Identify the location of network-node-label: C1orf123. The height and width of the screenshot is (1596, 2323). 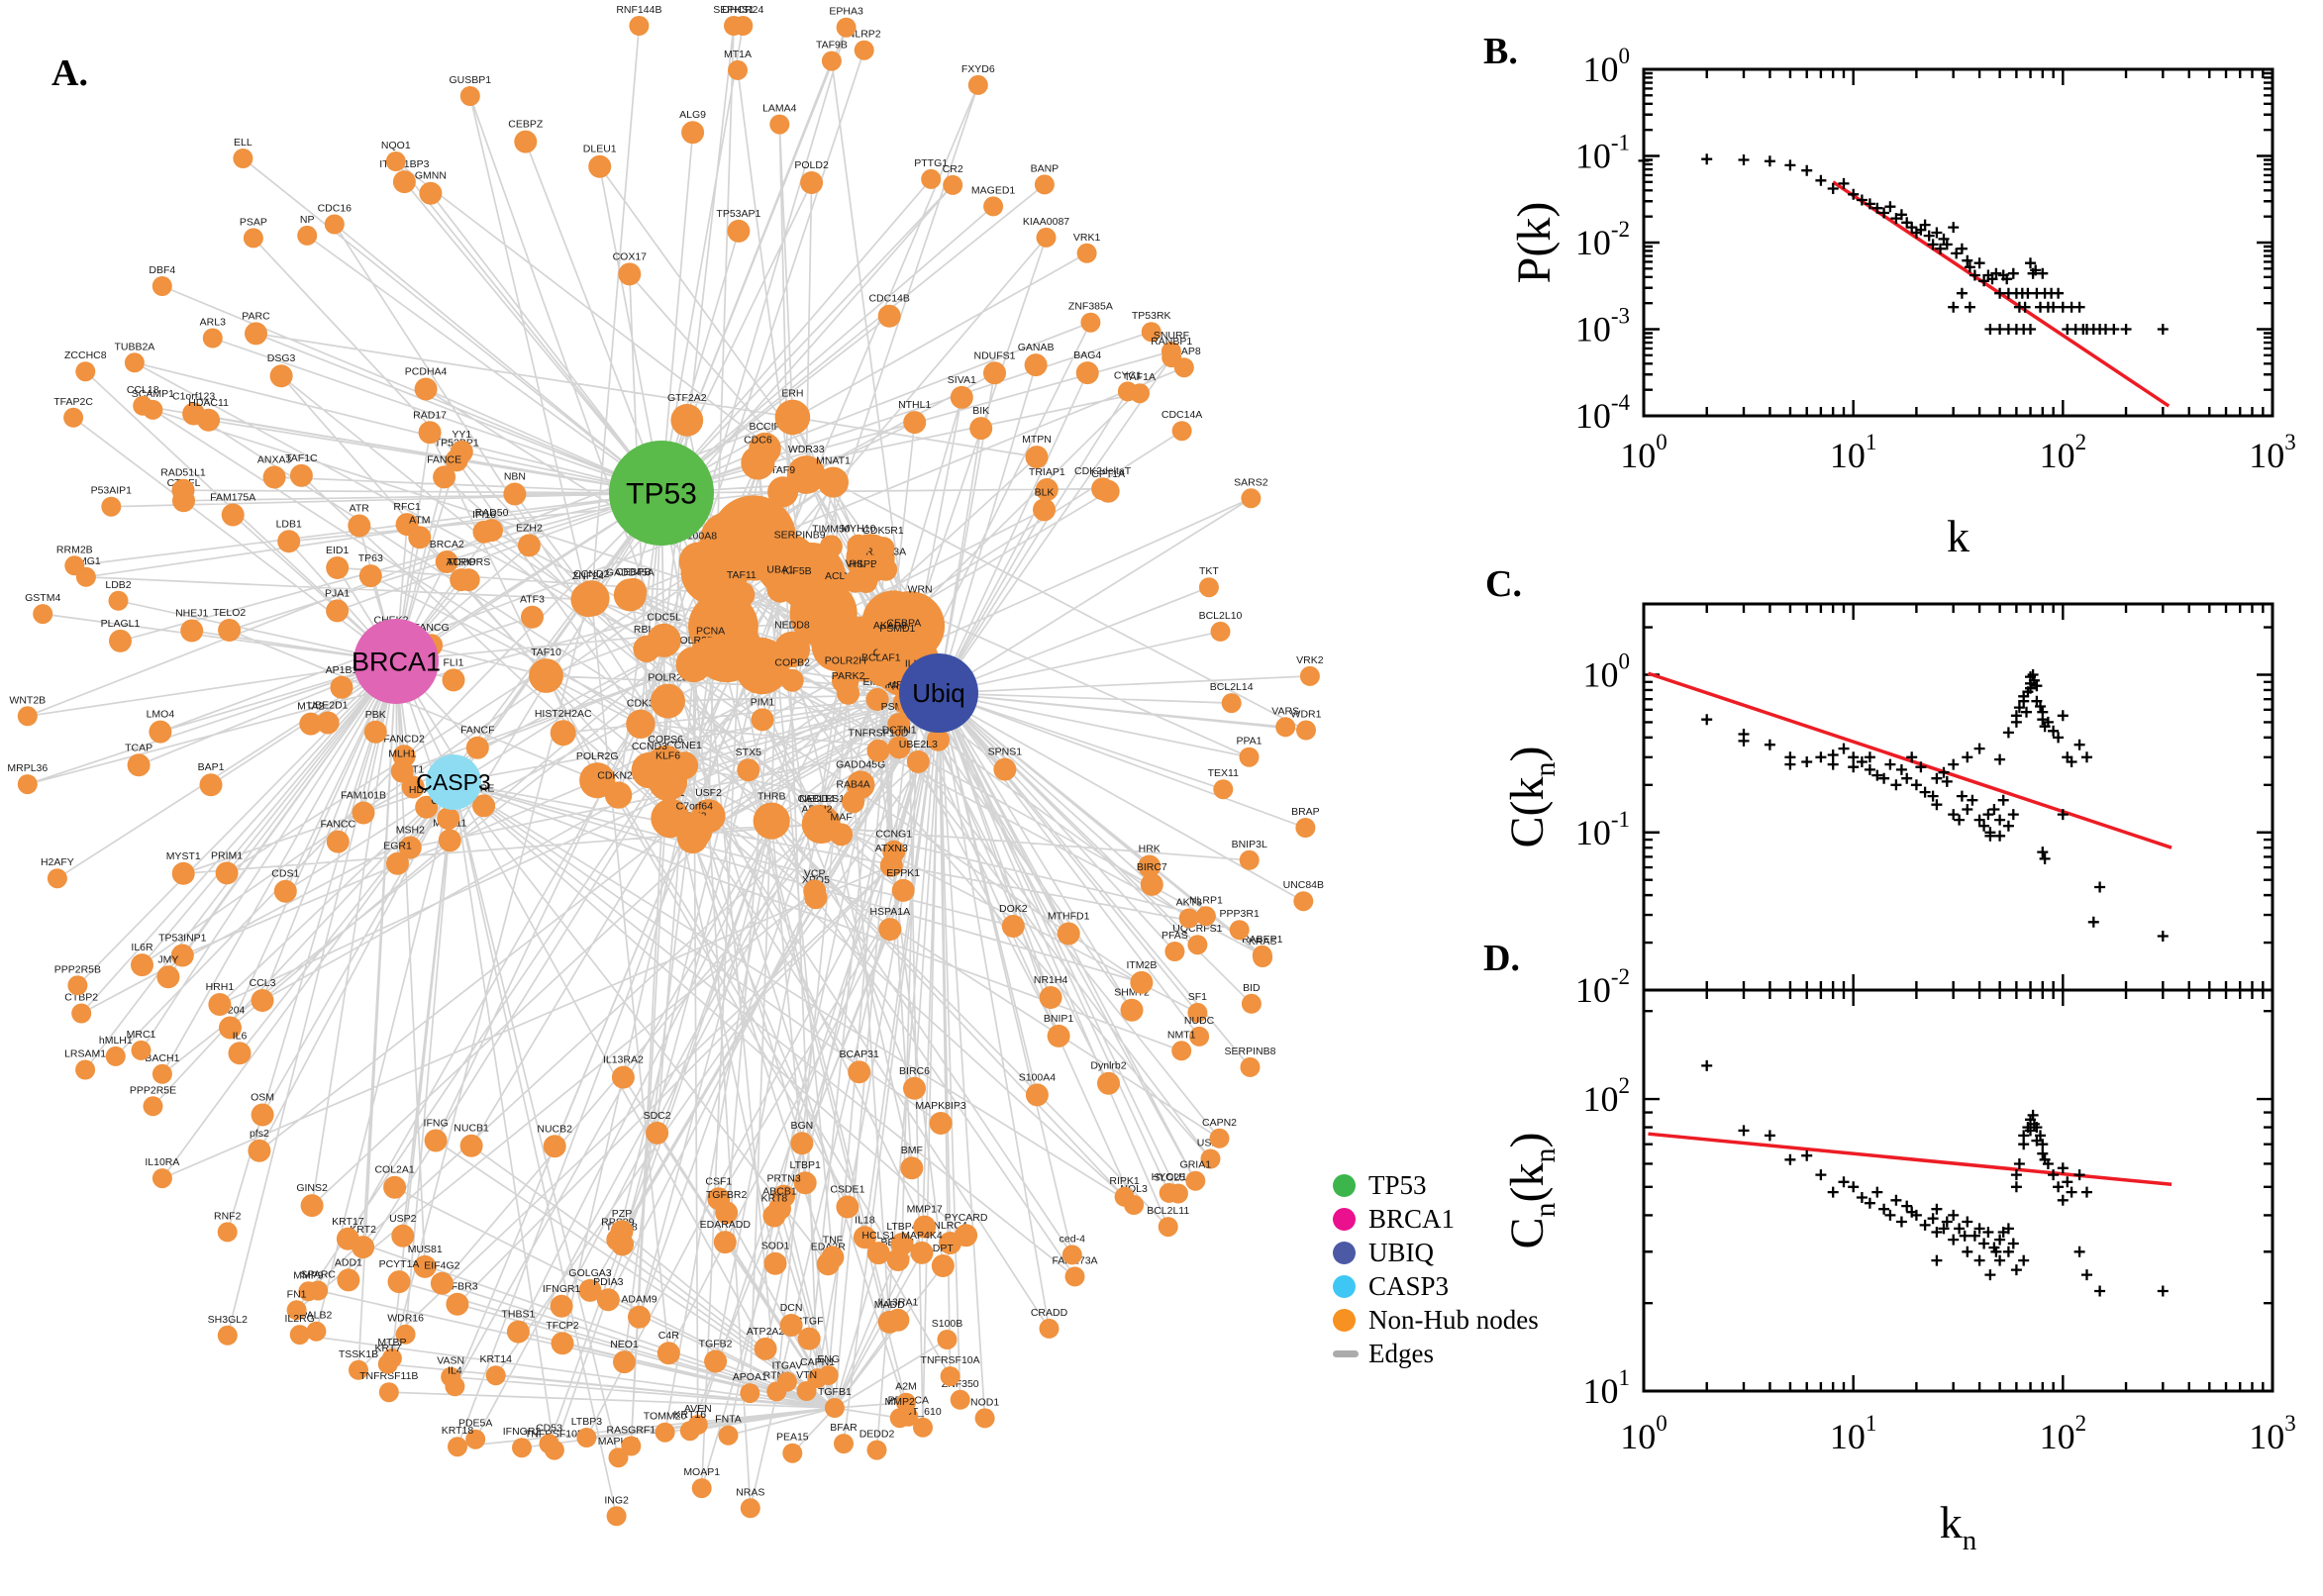
(193, 397).